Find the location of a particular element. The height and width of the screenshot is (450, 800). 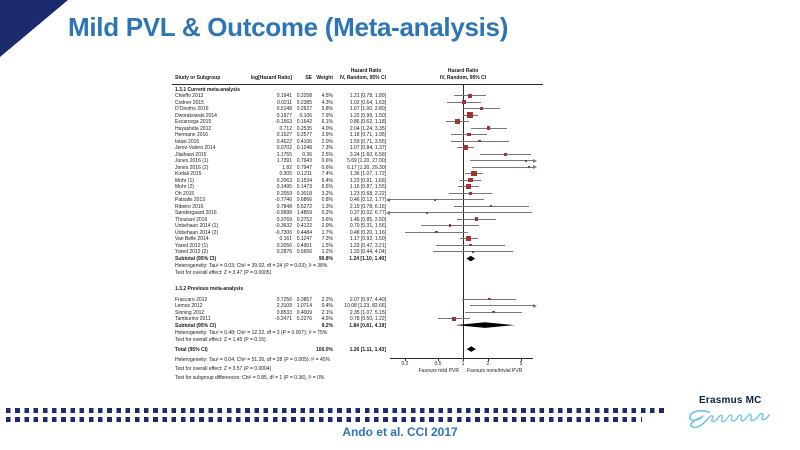

se-cell: 0.2276 is located at coordinates (304, 319).